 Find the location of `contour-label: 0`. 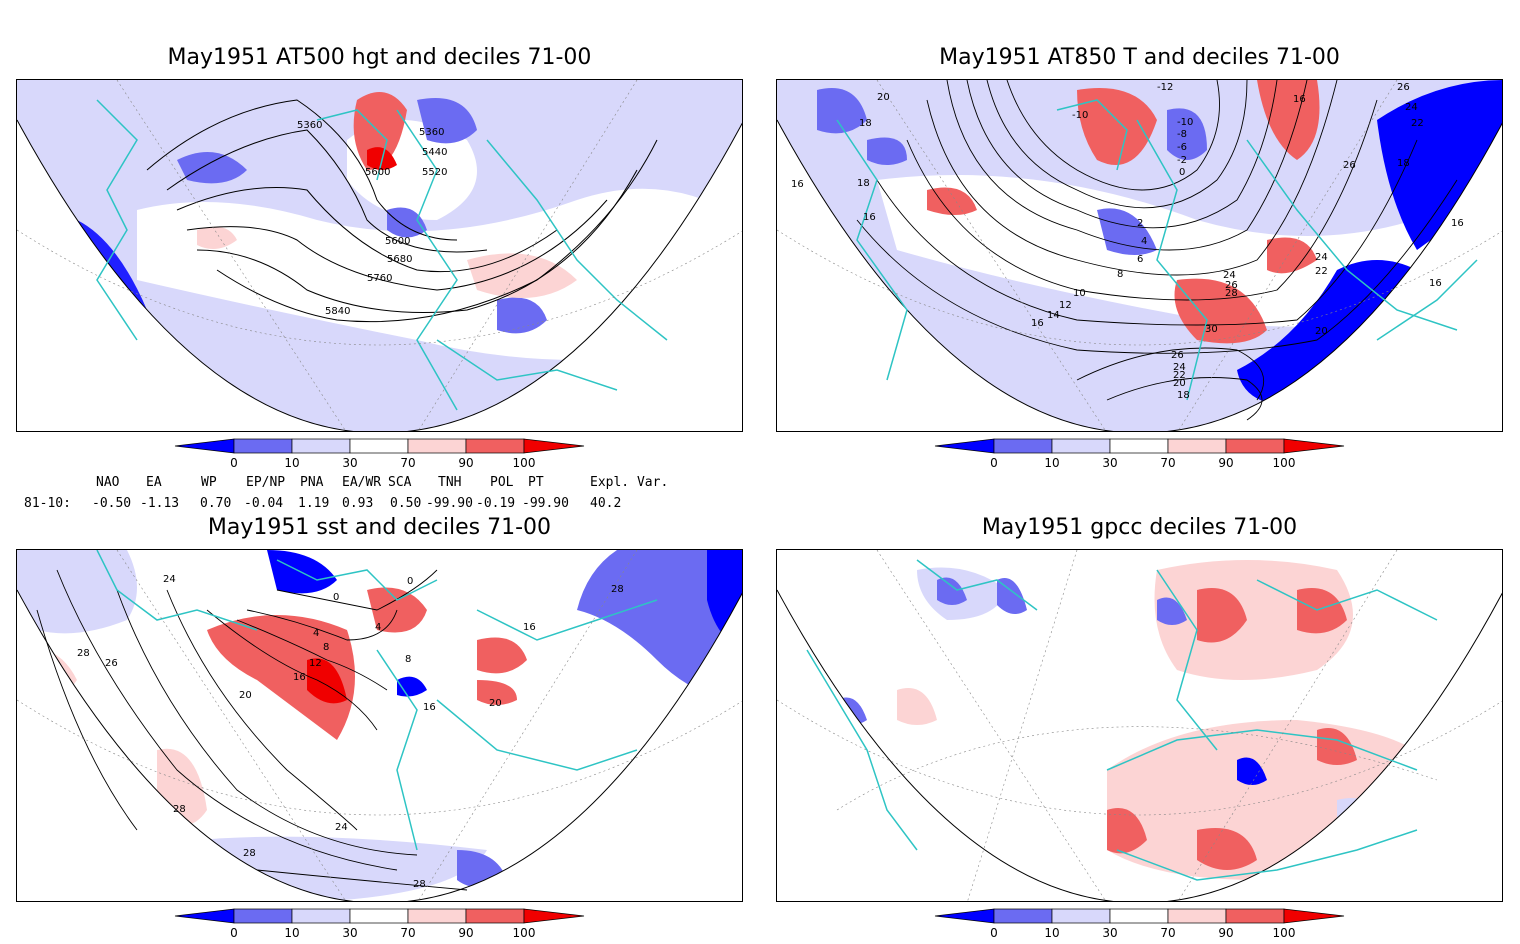

contour-label: 0 is located at coordinates (1182, 172).